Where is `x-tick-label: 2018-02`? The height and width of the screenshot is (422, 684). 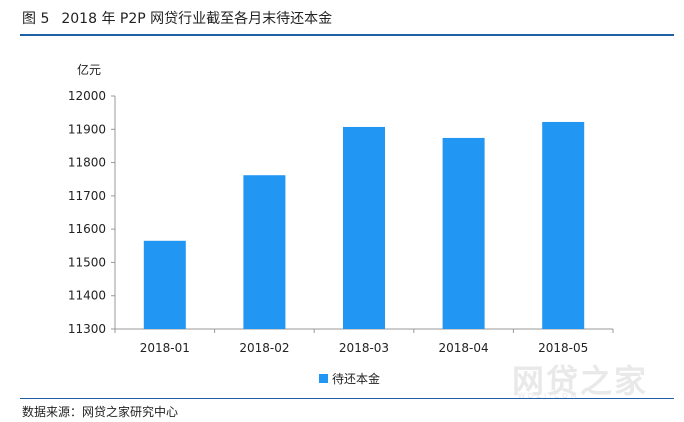
x-tick-label: 2018-02 is located at coordinates (264, 348).